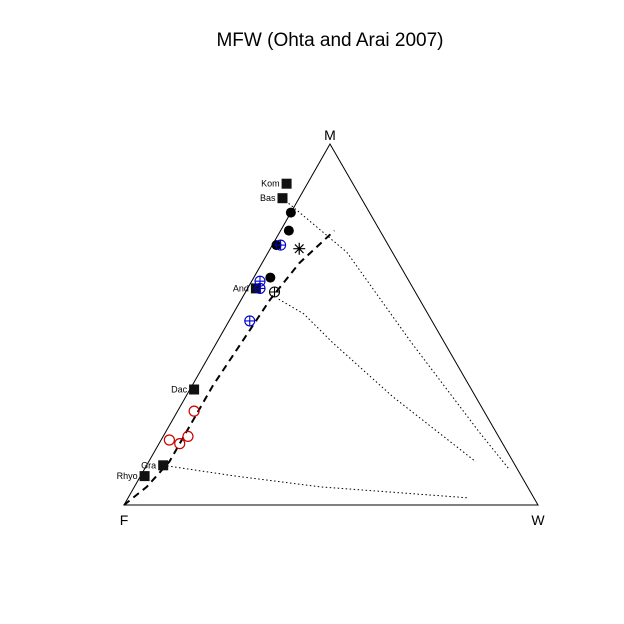 This screenshot has height=624, width=624. I want to click on reference-marker-rhyo, so click(144, 476).